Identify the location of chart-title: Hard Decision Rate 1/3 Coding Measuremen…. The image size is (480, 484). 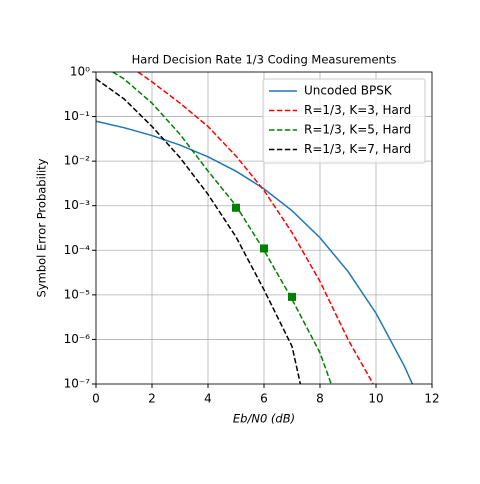
(264, 60).